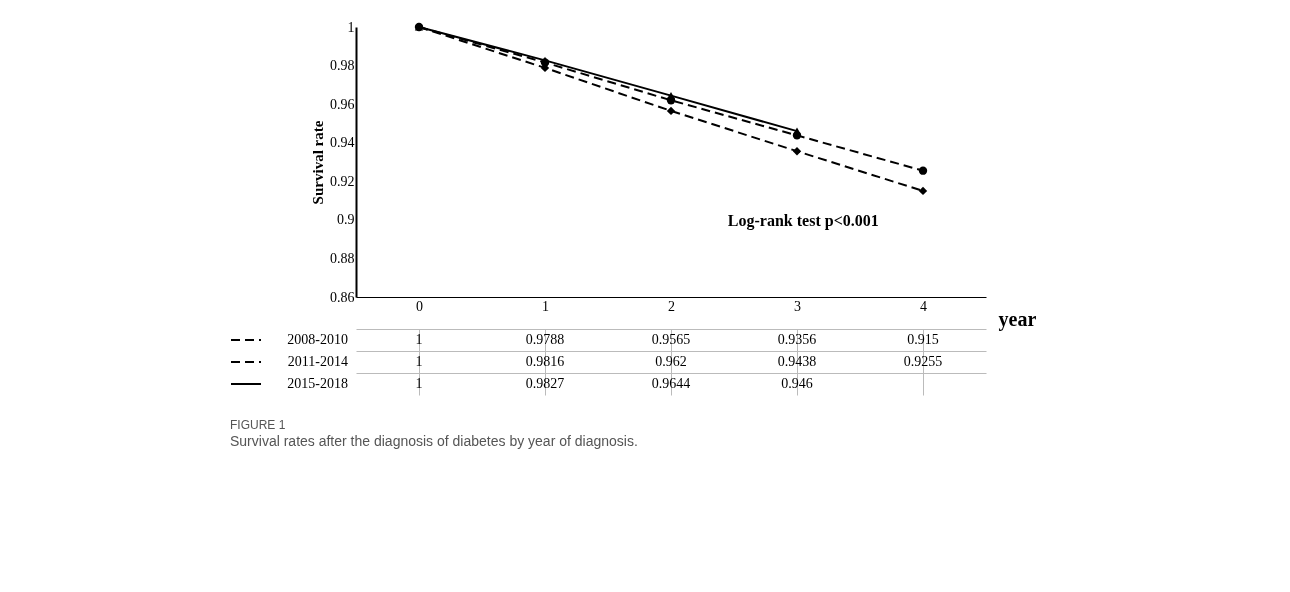 The height and width of the screenshot is (592, 1290). What do you see at coordinates (797, 383) in the screenshot?
I see `data-label: 0.946` at bounding box center [797, 383].